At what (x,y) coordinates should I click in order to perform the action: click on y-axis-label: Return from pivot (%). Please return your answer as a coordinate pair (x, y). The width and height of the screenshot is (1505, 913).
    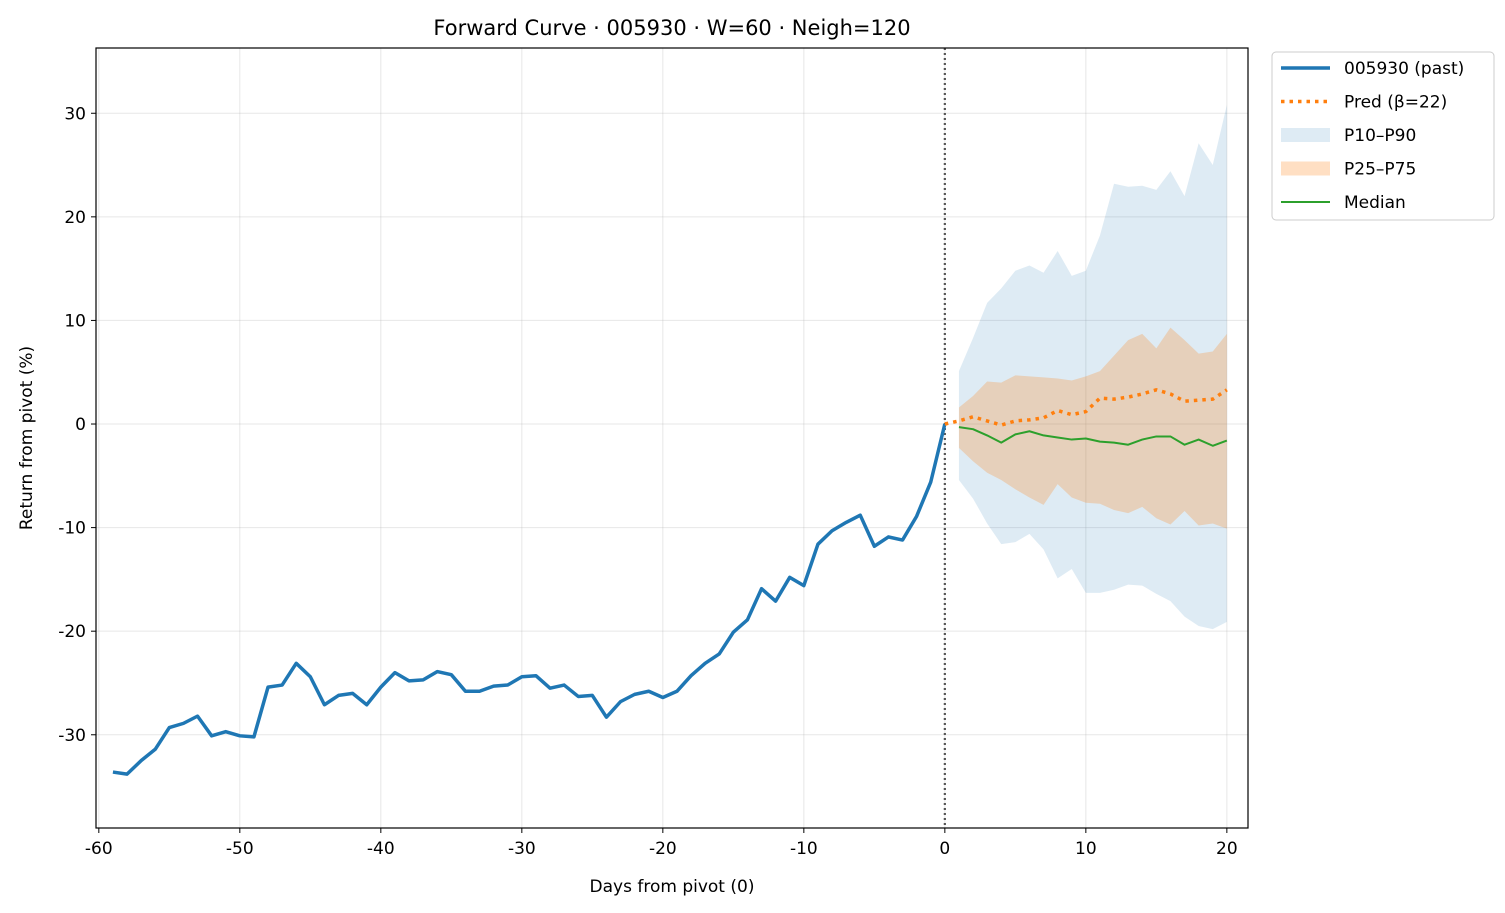
    Looking at the image, I should click on (27, 438).